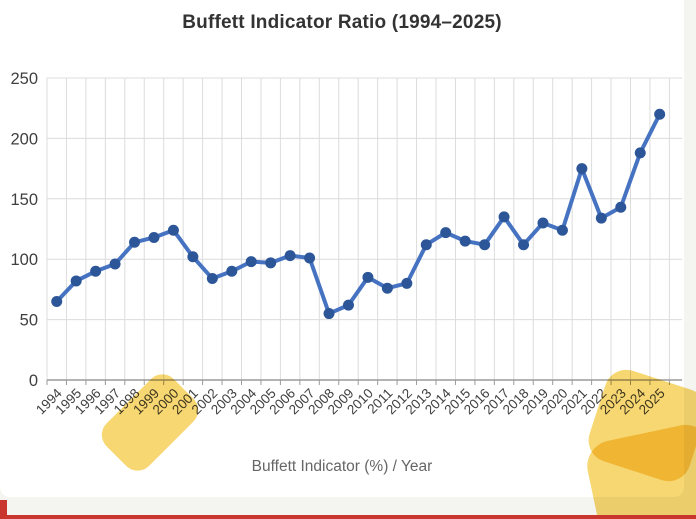  I want to click on y-tick-label: 50, so click(29, 321).